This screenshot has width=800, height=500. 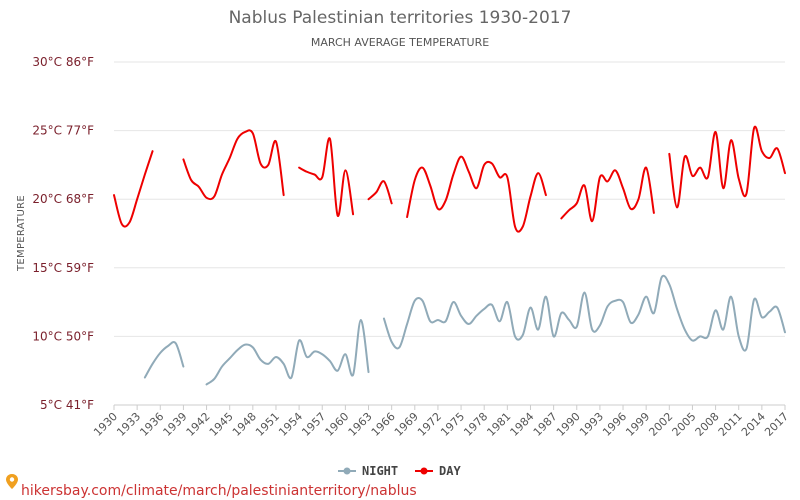 I want to click on x-tick-label: 1957, so click(x=313, y=424).